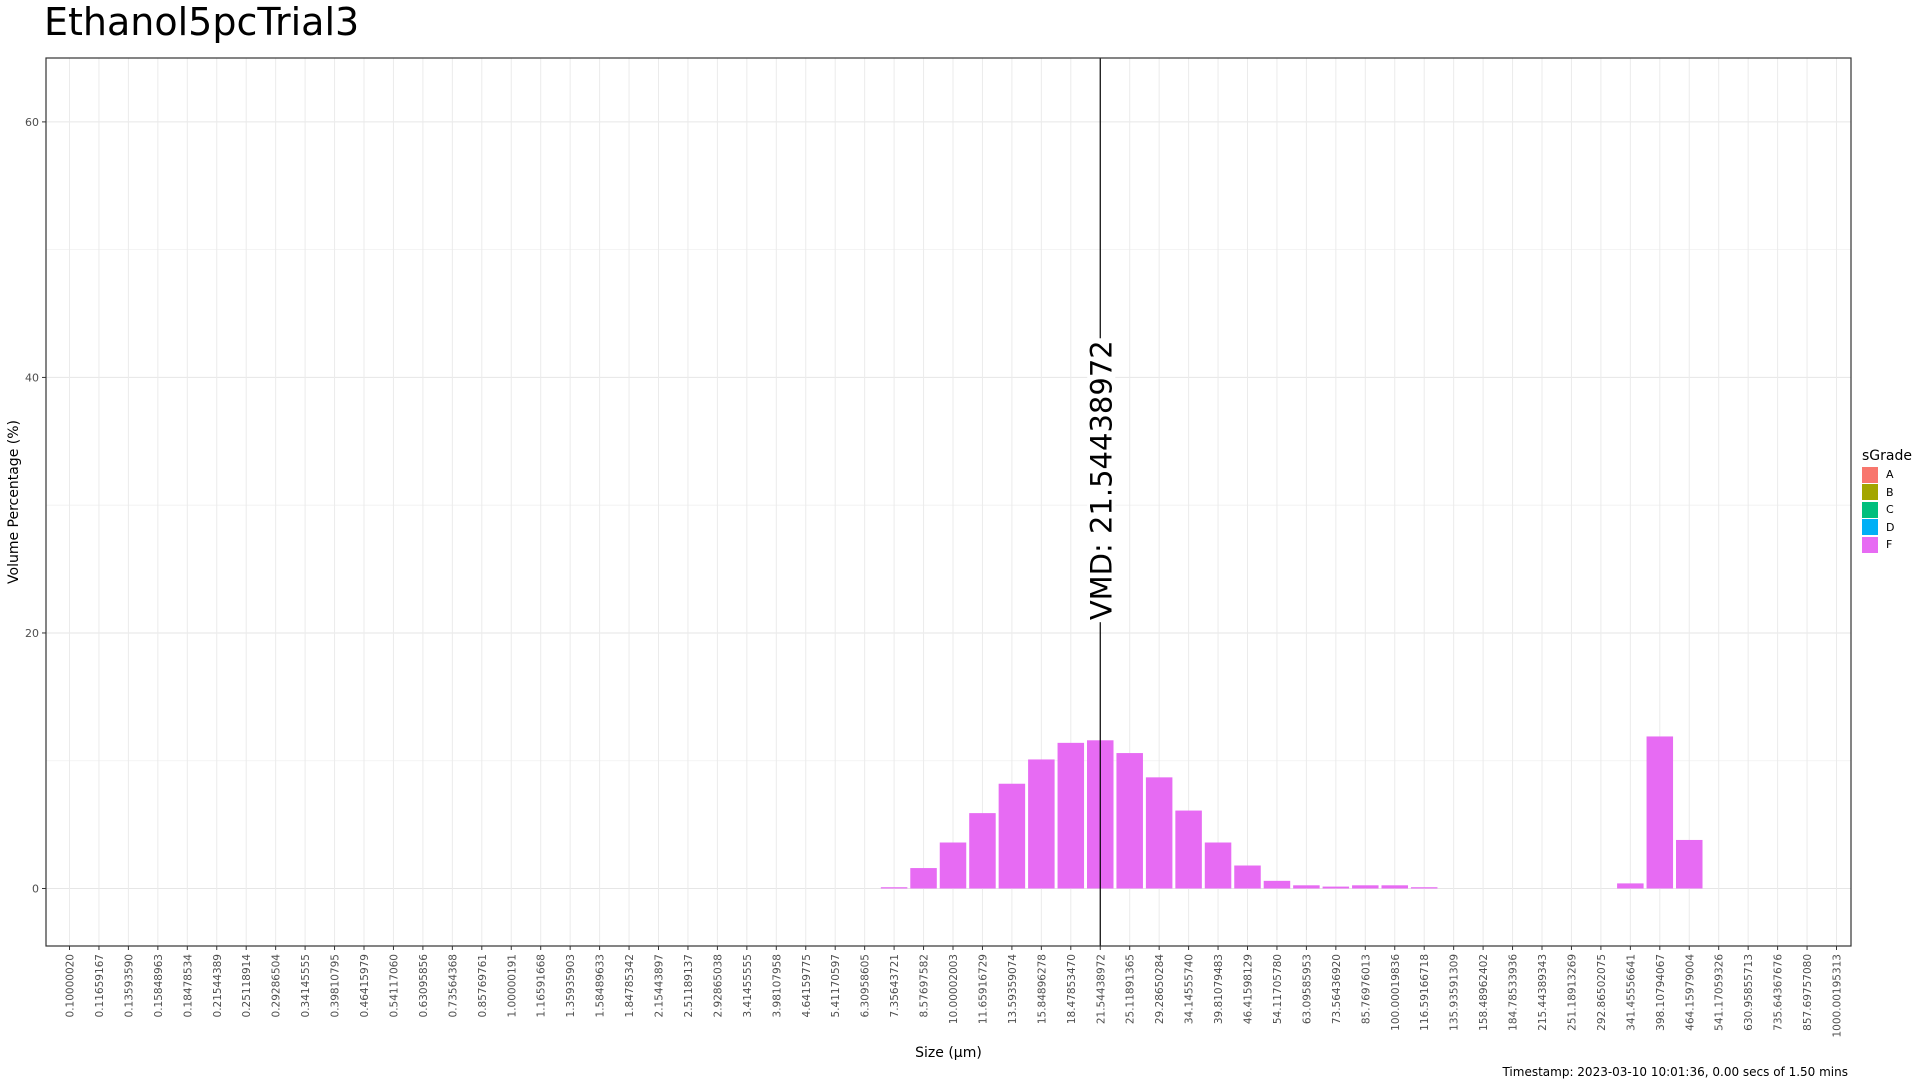  I want to click on x-tick-label: 29.28650284, so click(1160, 989).